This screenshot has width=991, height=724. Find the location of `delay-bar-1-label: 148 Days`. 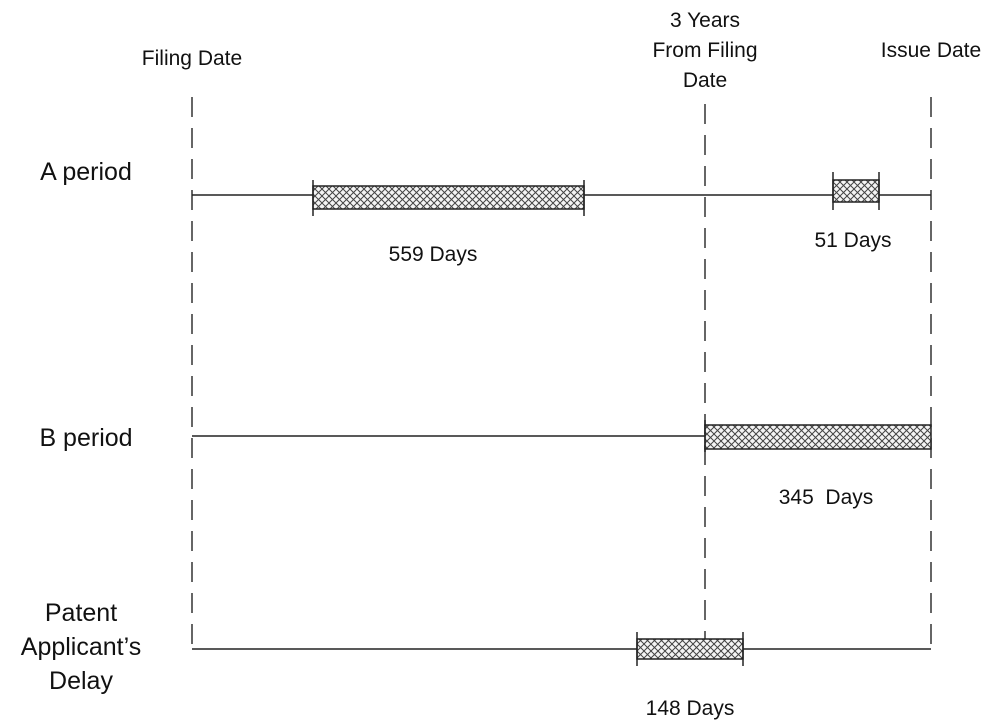

delay-bar-1-label: 148 Days is located at coordinates (690, 708).